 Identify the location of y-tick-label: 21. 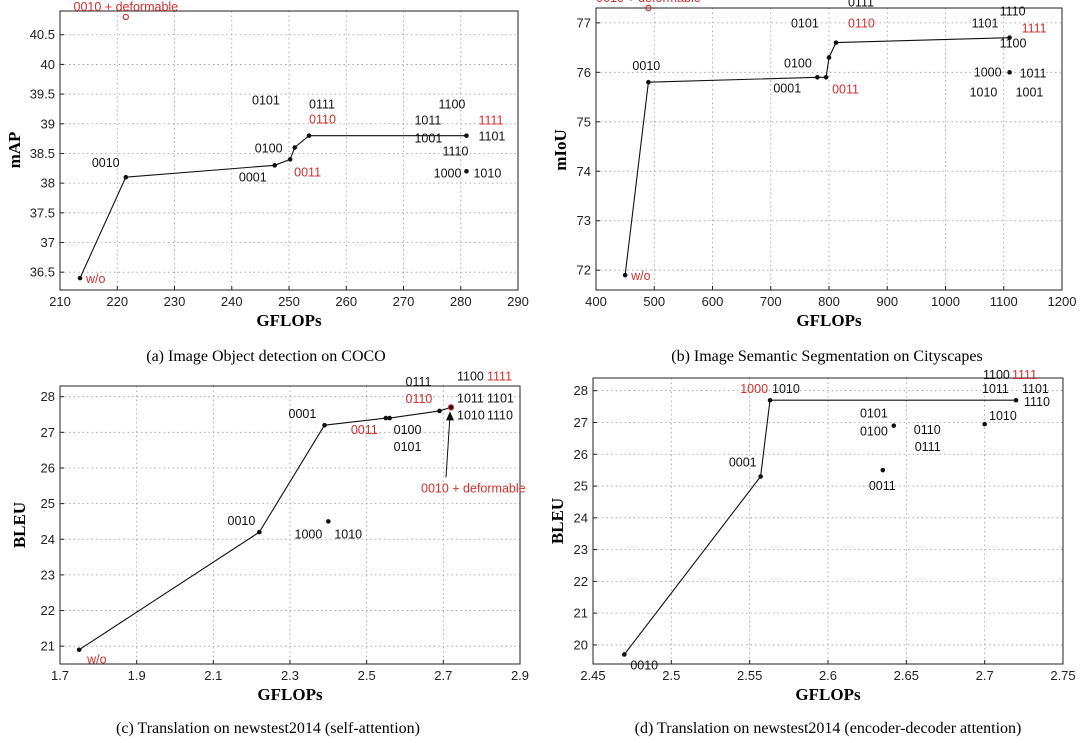
(48, 646).